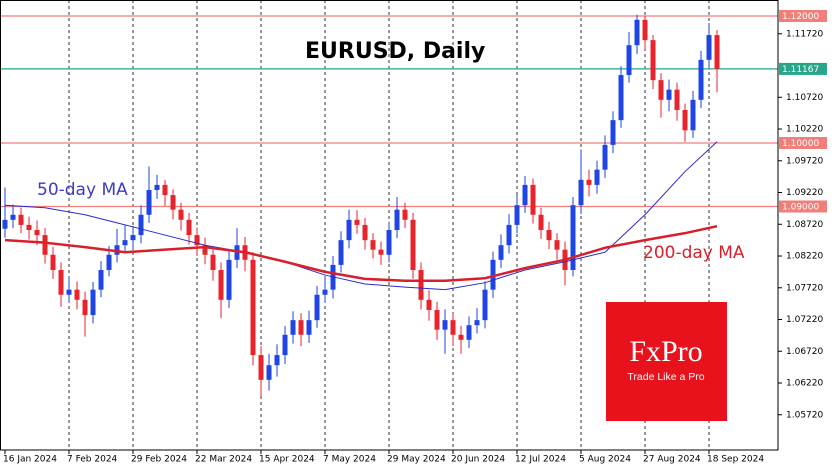 Image resolution: width=835 pixels, height=470 pixels. What do you see at coordinates (478, 460) in the screenshot?
I see `x-tick-label: 20 Jun 2024` at bounding box center [478, 460].